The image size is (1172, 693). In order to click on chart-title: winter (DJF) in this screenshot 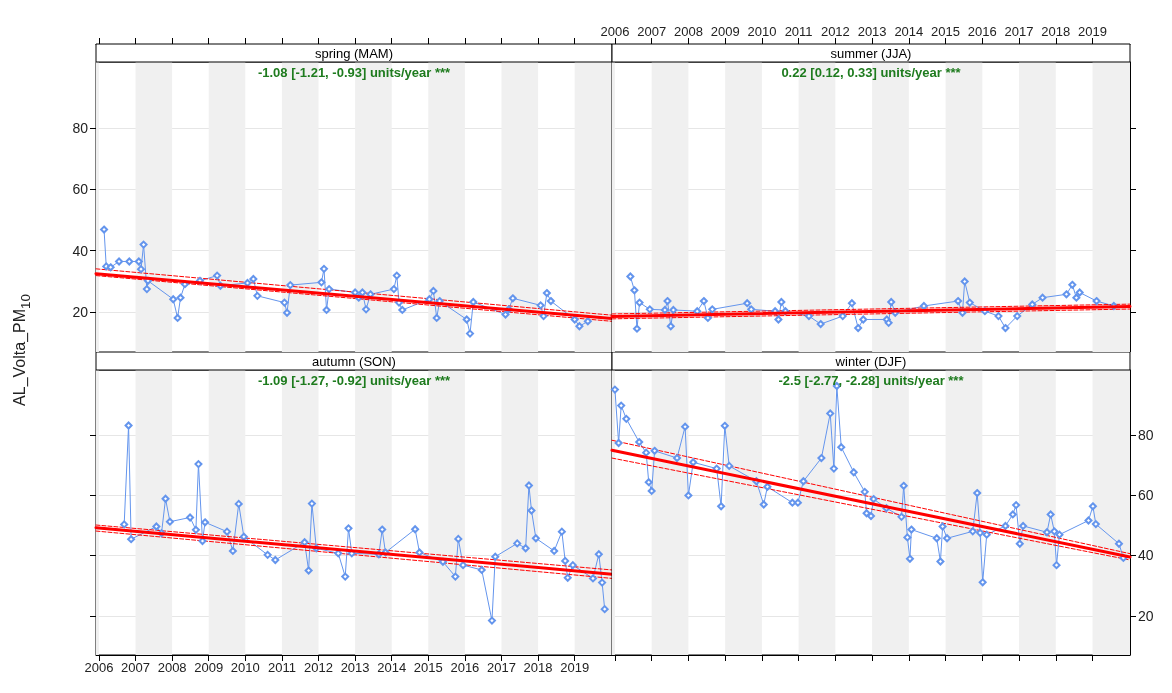, I will do `click(870, 361)`.